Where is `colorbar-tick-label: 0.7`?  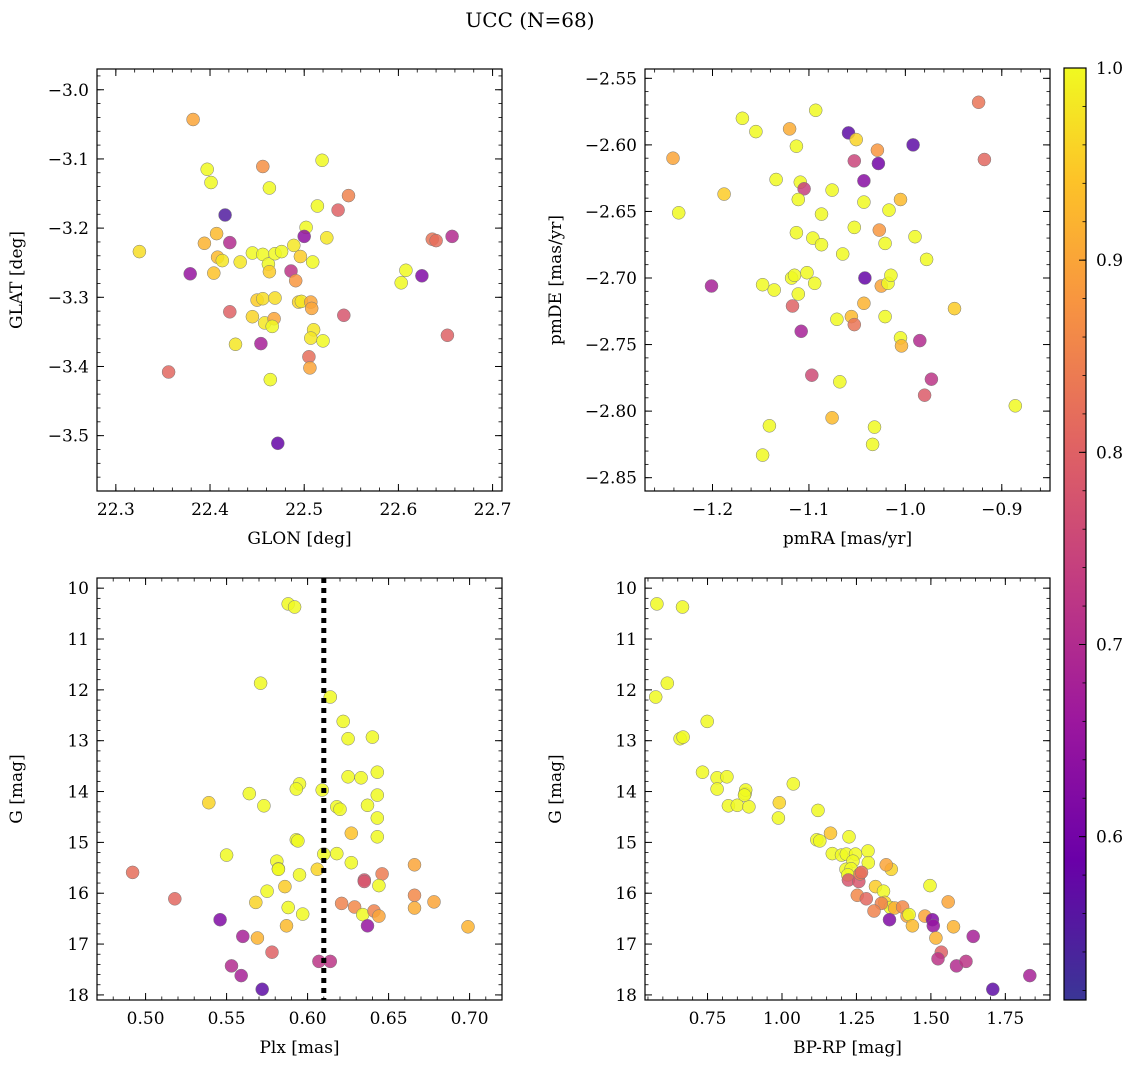
colorbar-tick-label: 0.7 is located at coordinates (1109, 645).